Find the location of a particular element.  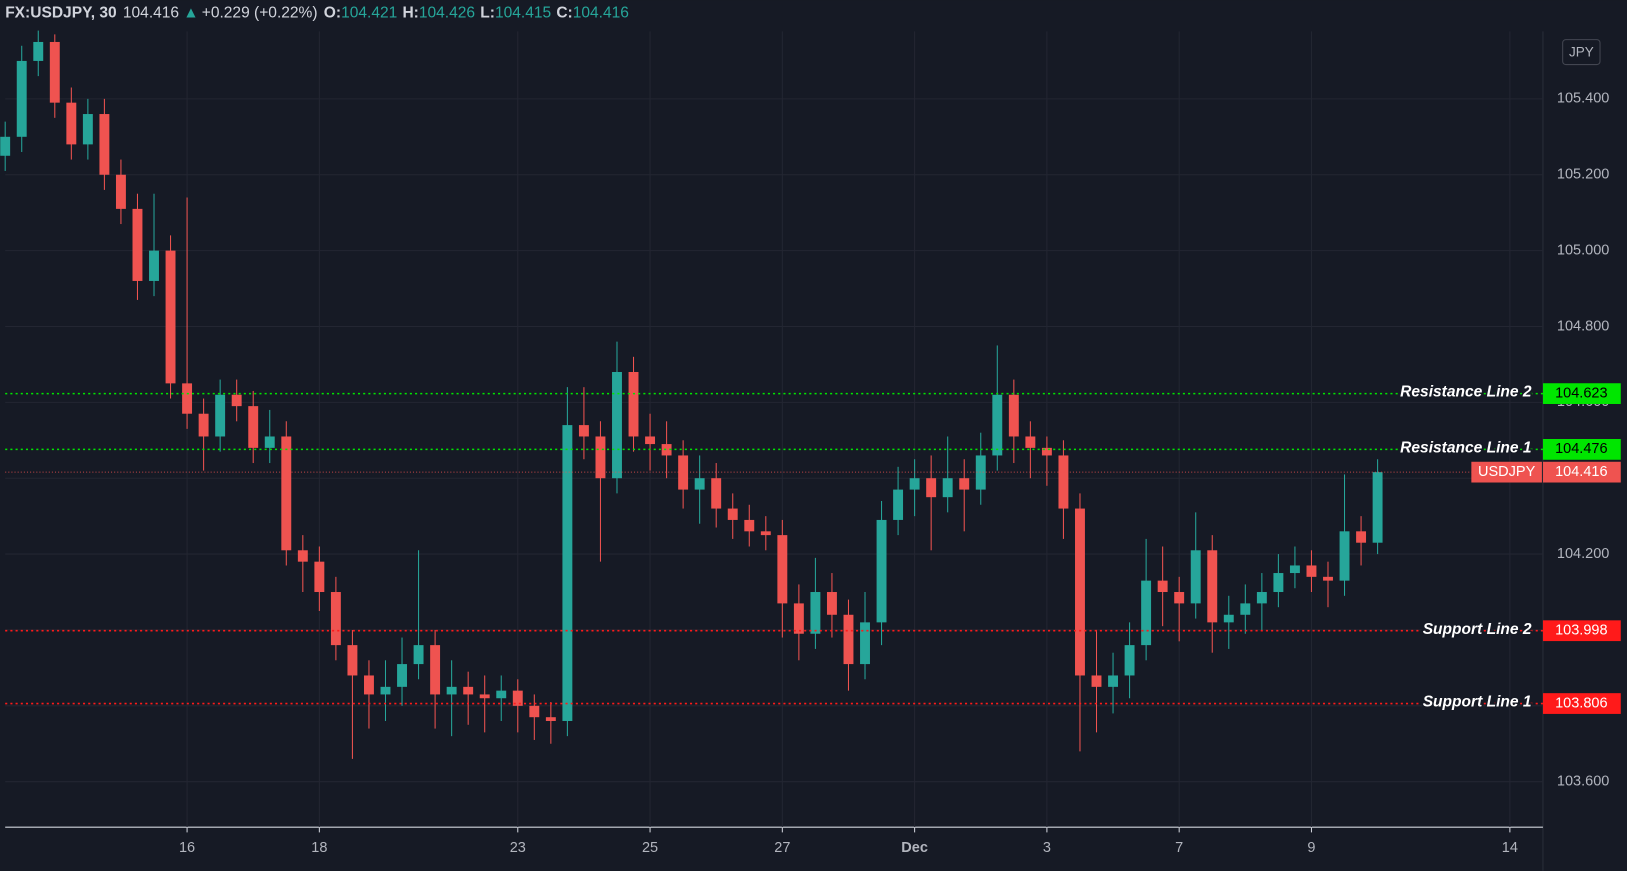

symbol-tag-label: USDJPY is located at coordinates (1507, 472).